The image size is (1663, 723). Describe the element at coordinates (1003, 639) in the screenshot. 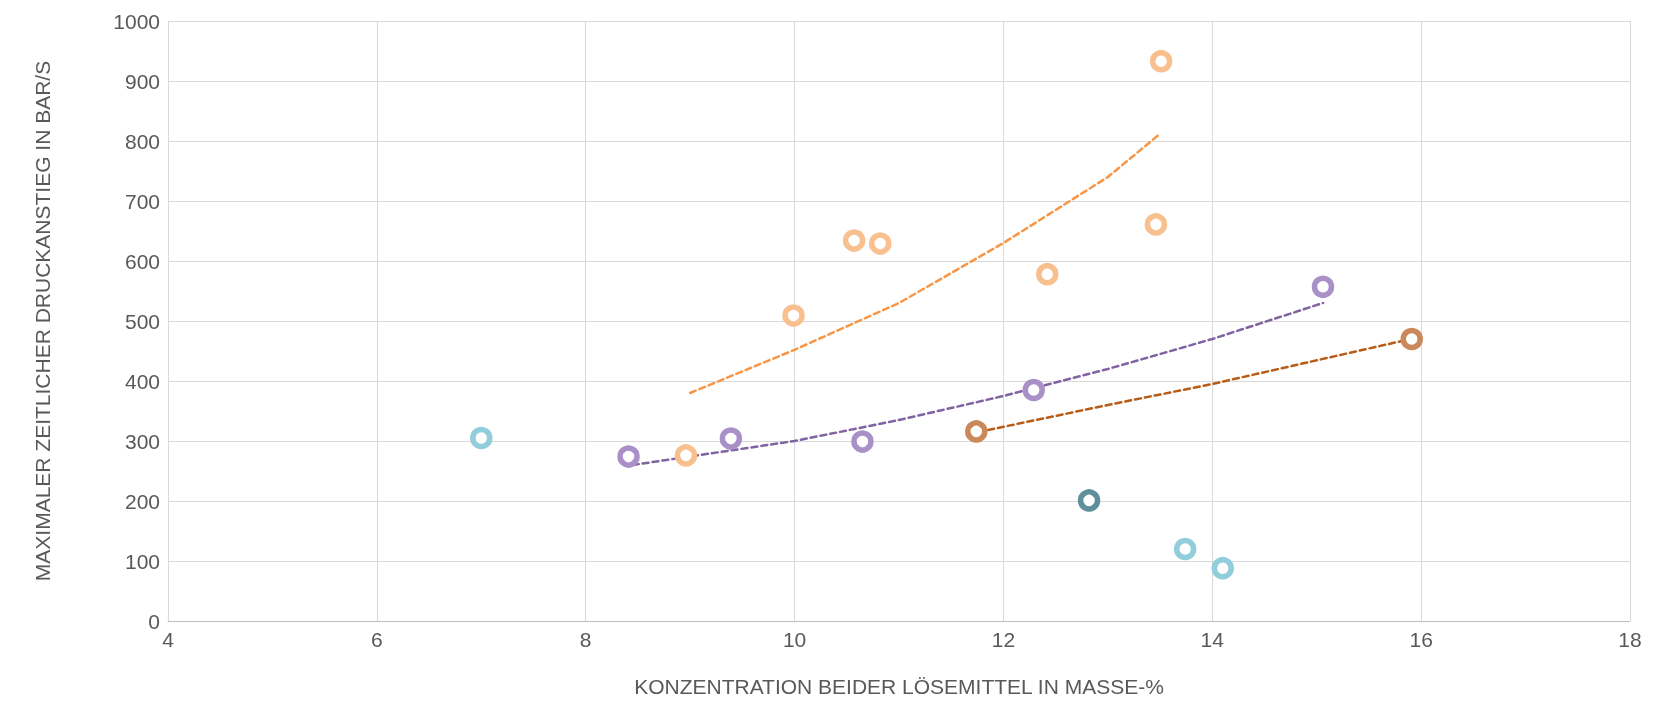

I see `x-tick-label: 12` at that location.